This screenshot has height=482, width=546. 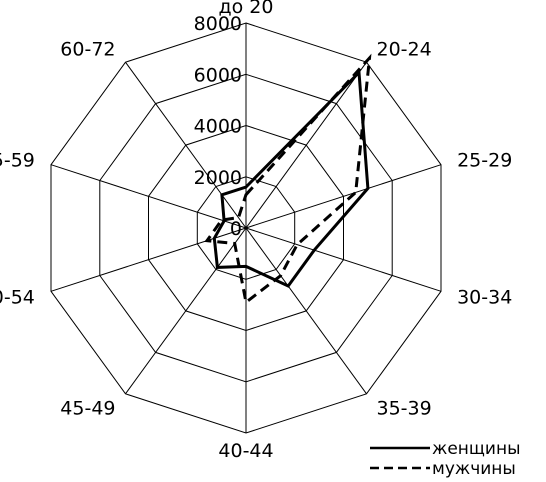 I want to click on tick-label-0: 0, so click(x=236, y=229).